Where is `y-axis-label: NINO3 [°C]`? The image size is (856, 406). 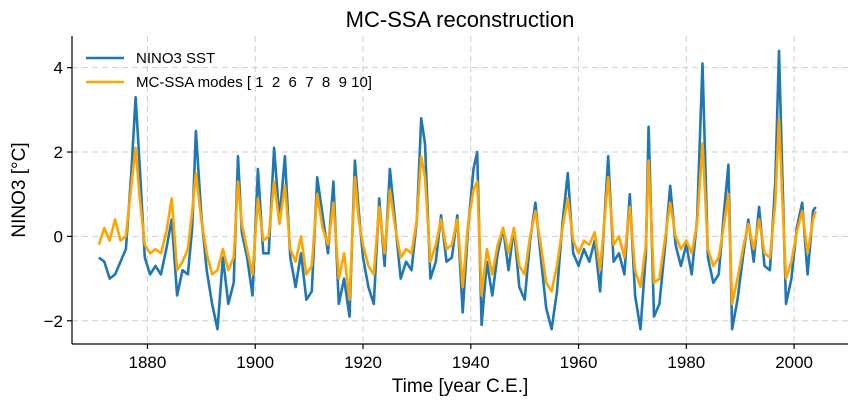 y-axis-label: NINO3 [°C] is located at coordinates (19, 189).